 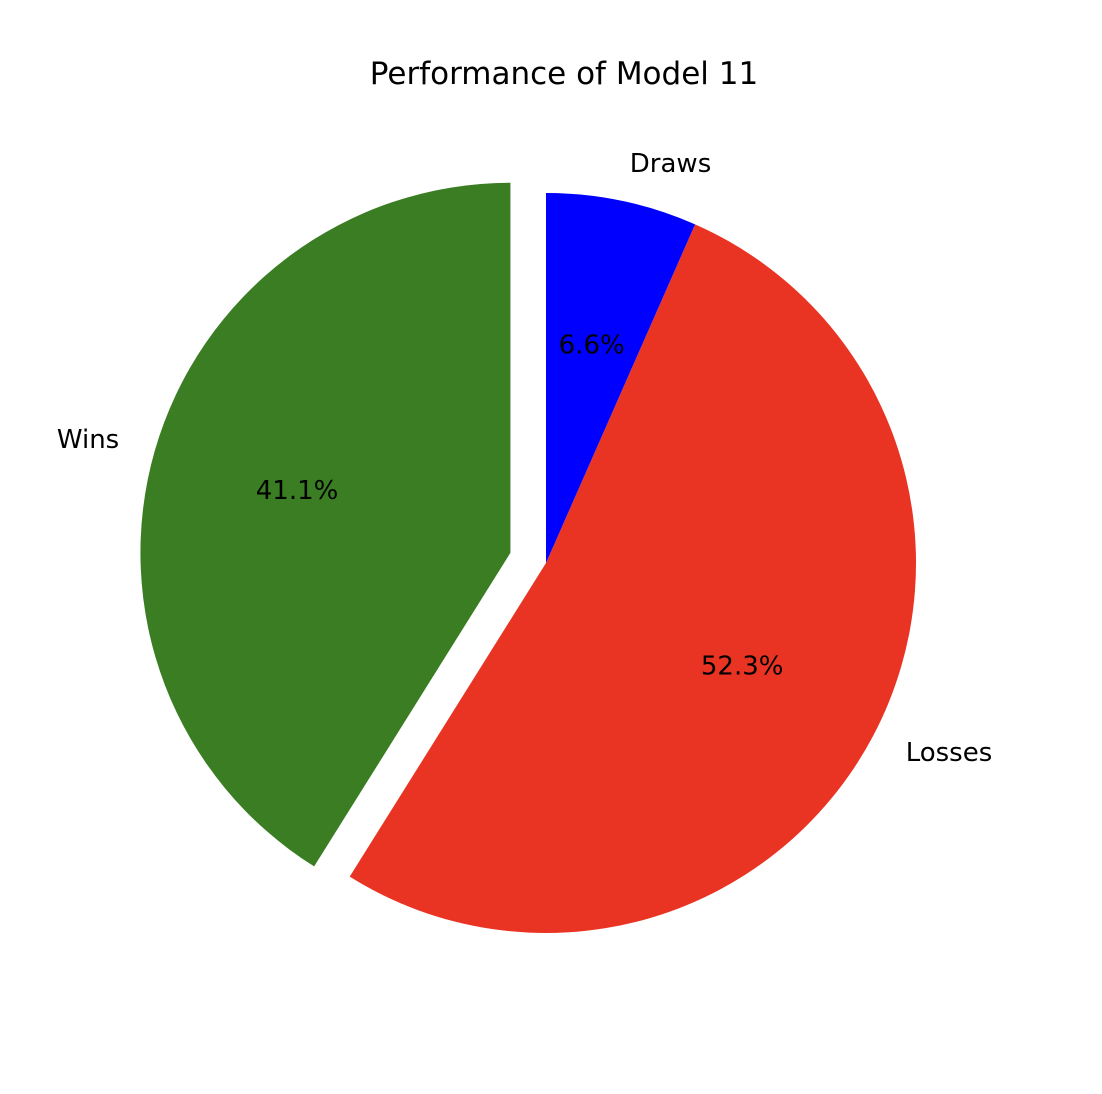 I want to click on pie-slice-draws, so click(x=621, y=378).